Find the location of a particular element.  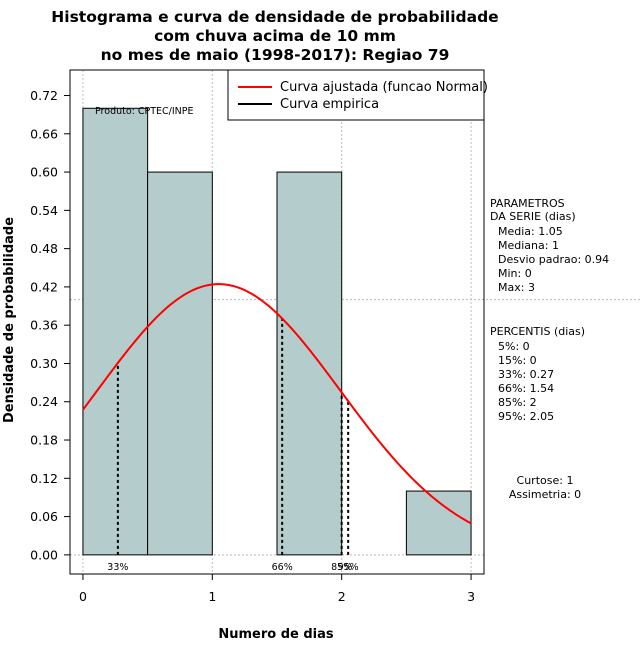

param-desvio: Desvio padrao: 0.94 is located at coordinates (553, 259).